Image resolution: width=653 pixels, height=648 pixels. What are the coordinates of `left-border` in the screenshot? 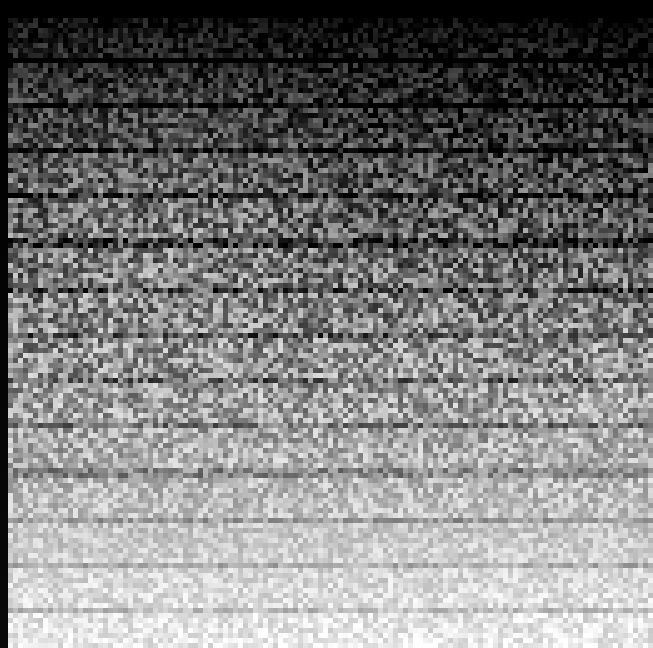 It's located at (4, 324).